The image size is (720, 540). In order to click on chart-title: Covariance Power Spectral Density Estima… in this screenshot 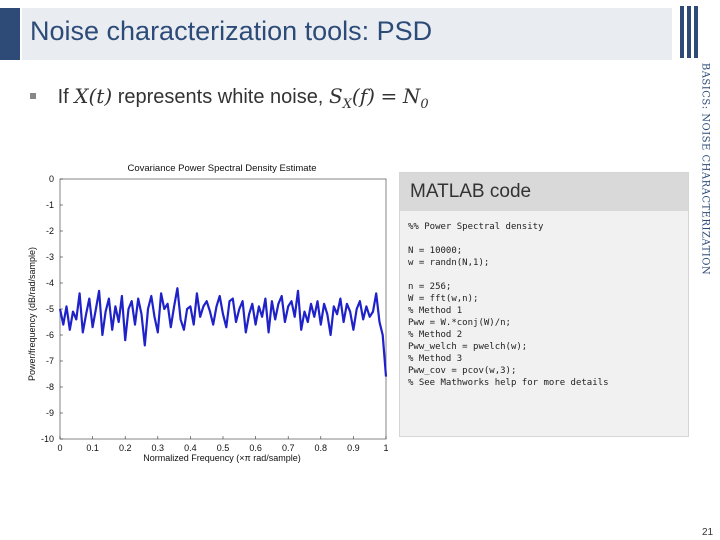, I will do `click(221, 168)`.